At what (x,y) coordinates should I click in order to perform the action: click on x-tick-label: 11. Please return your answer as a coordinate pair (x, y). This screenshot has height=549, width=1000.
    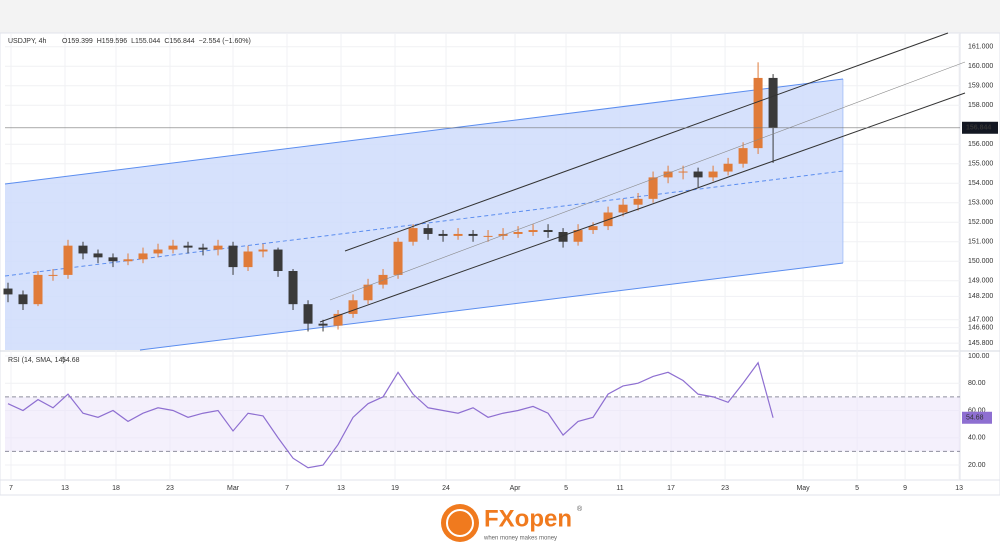
    Looking at the image, I should click on (619, 488).